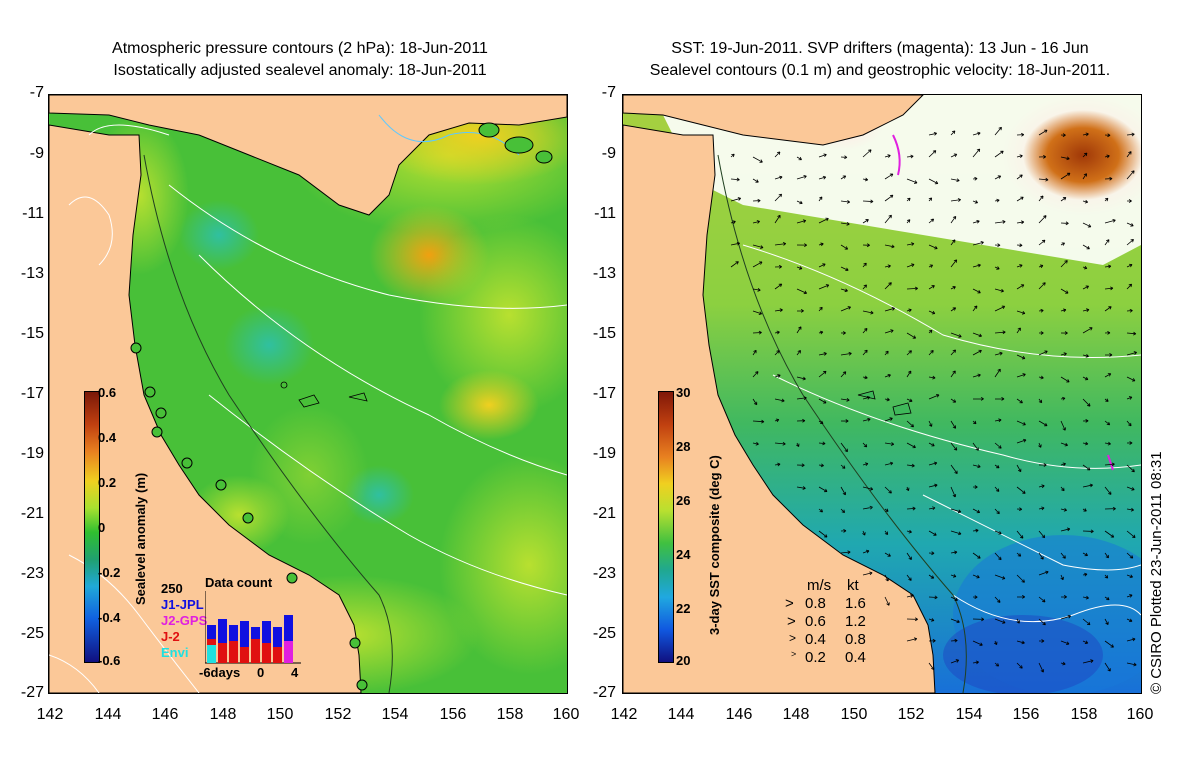  I want to click on sla-tick-4: -0.2, so click(109, 572).